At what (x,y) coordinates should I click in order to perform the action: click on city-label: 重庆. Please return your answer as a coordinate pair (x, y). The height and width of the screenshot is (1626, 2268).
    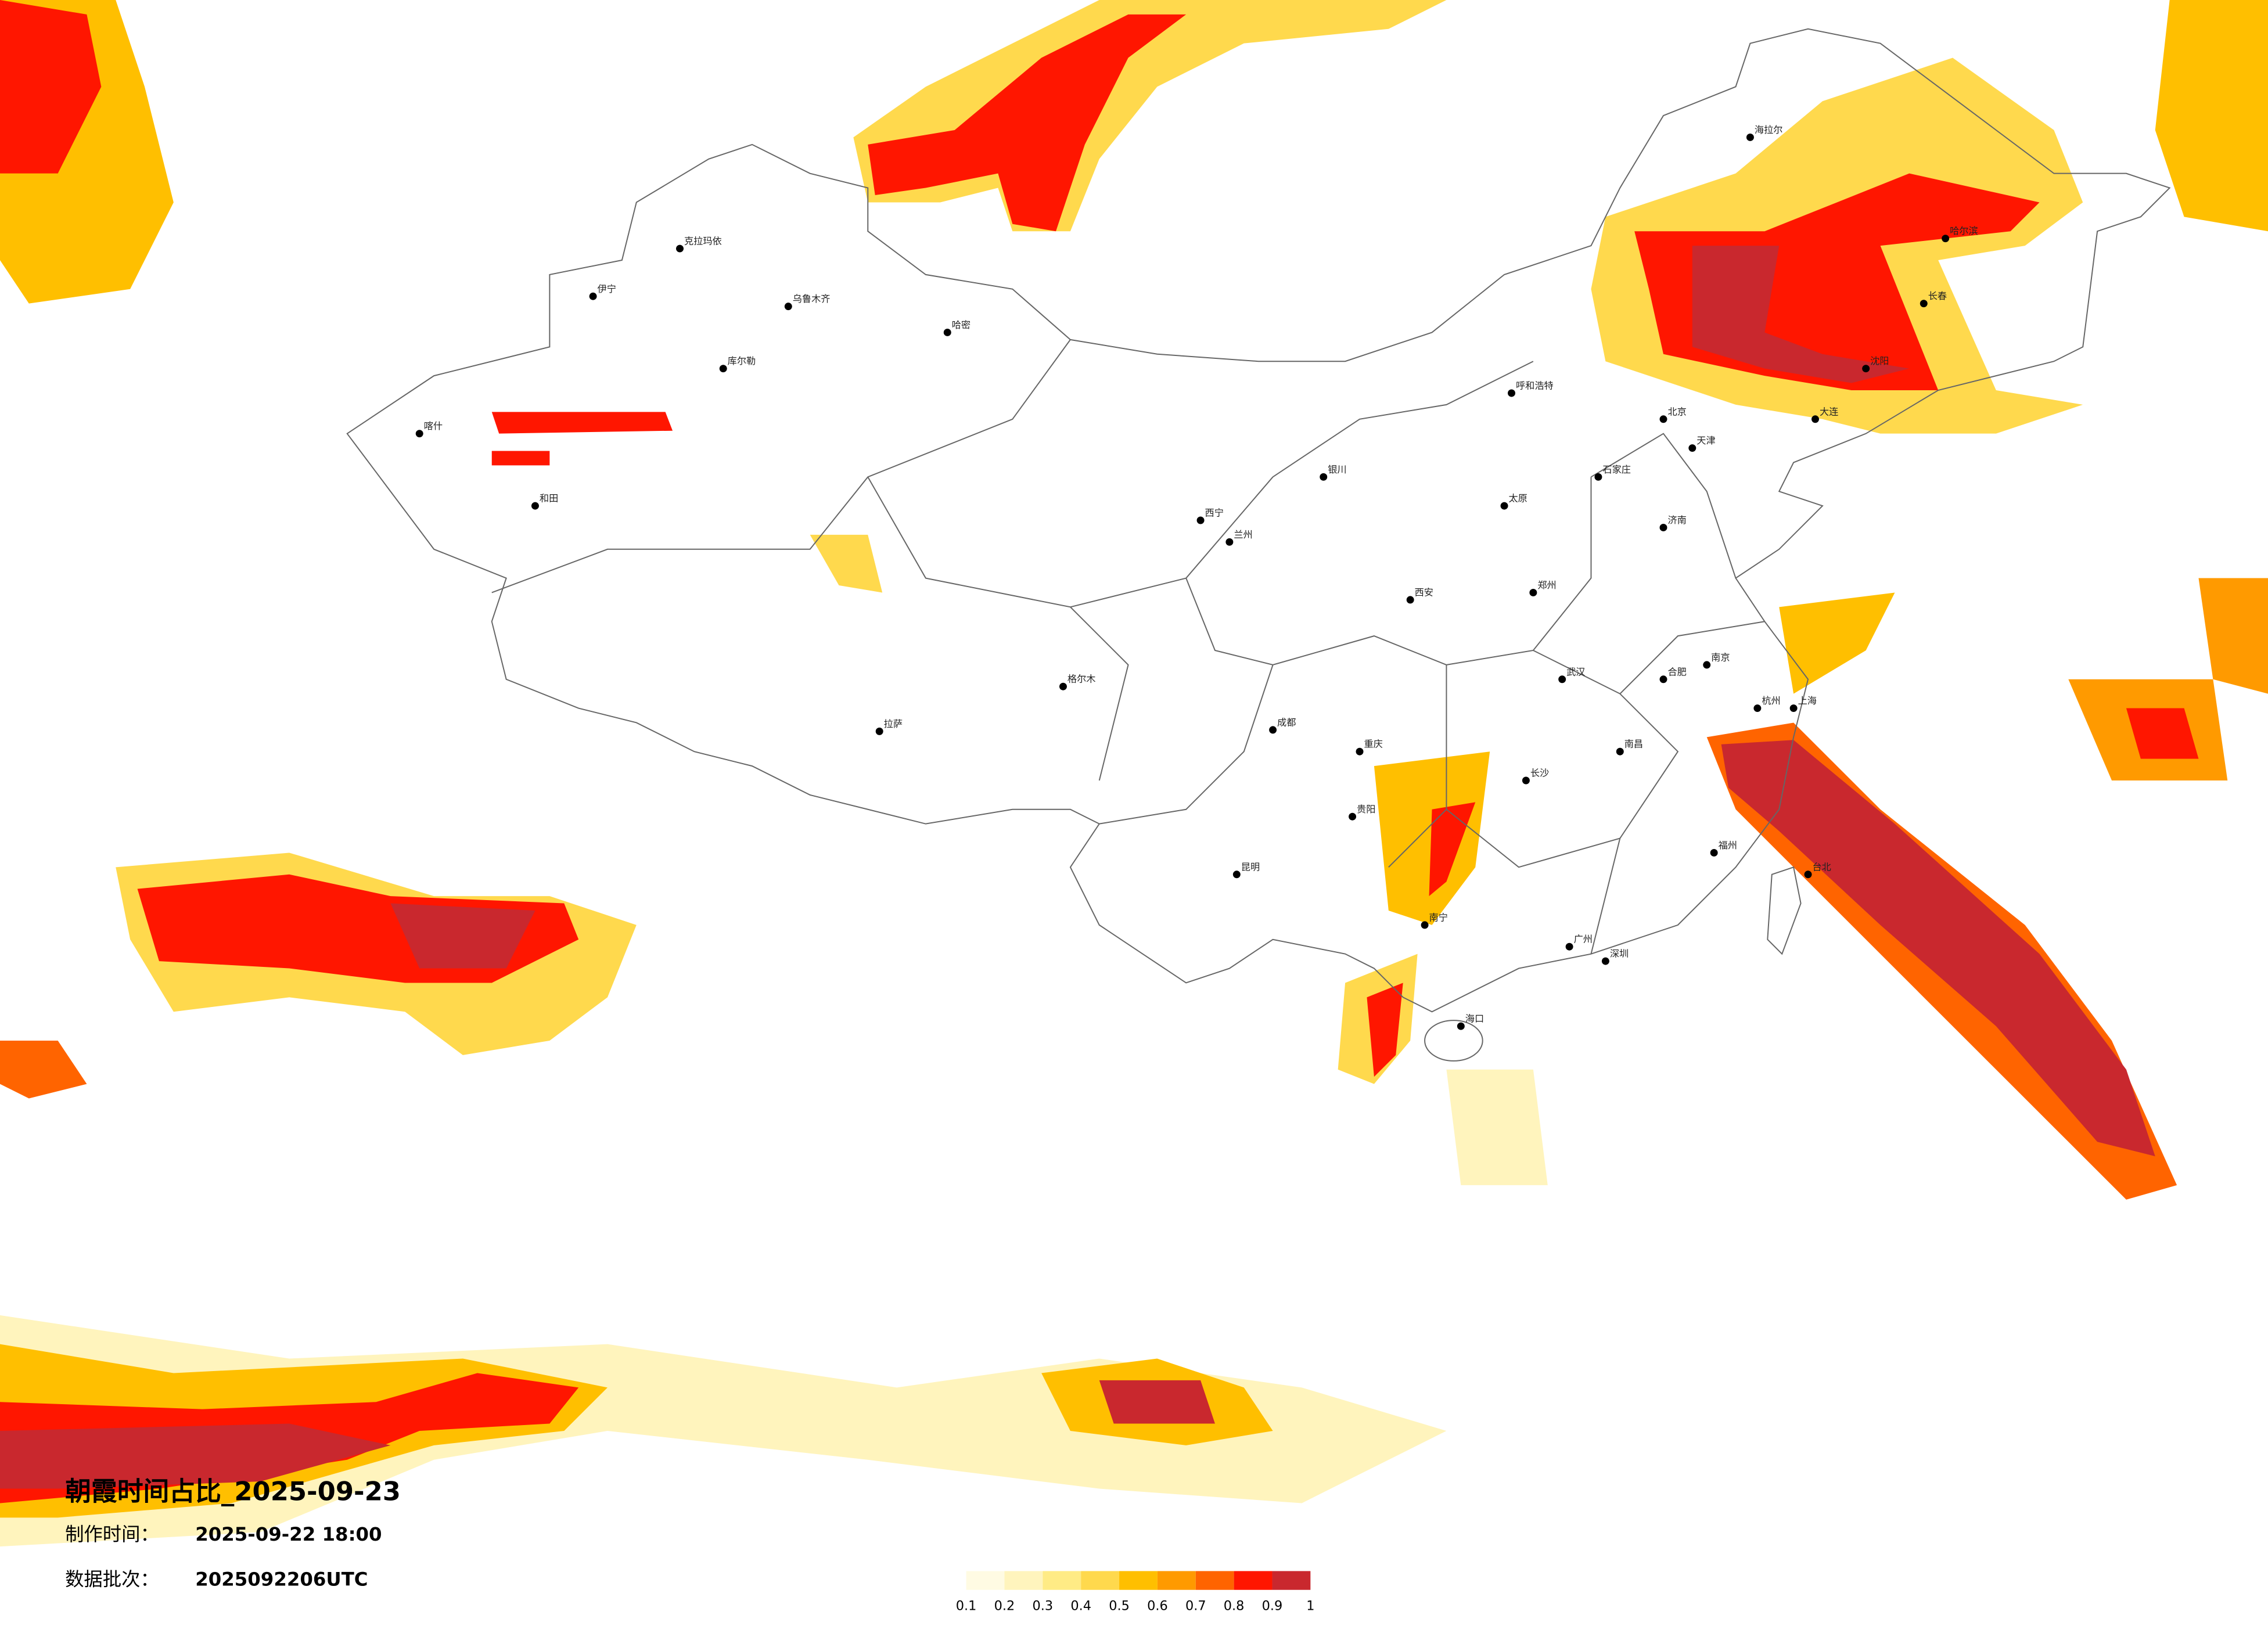
    Looking at the image, I should click on (1373, 744).